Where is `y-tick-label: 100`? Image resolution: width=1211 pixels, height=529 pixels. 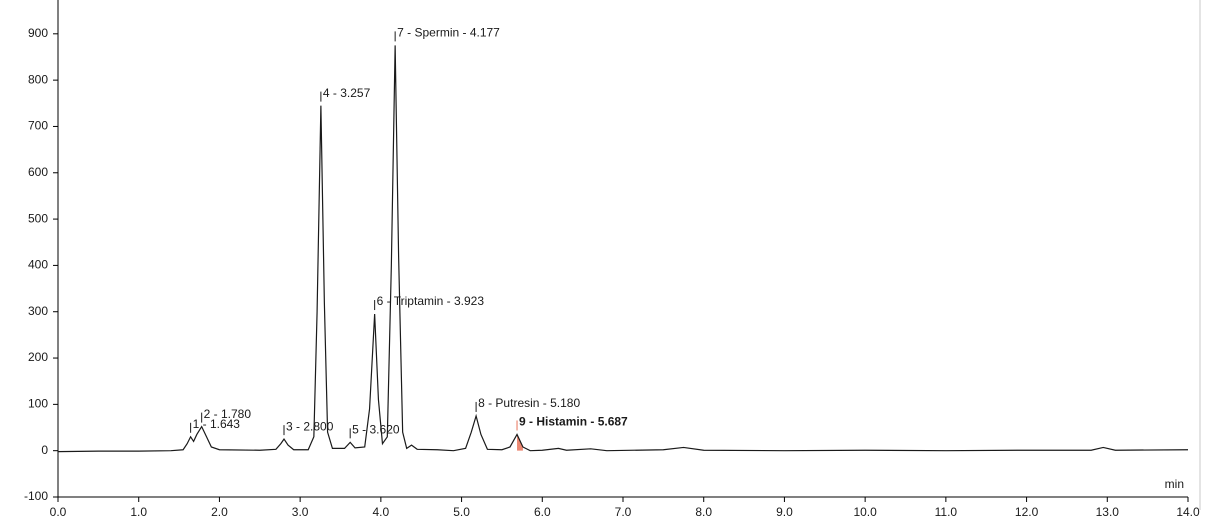 y-tick-label: 100 is located at coordinates (38, 404).